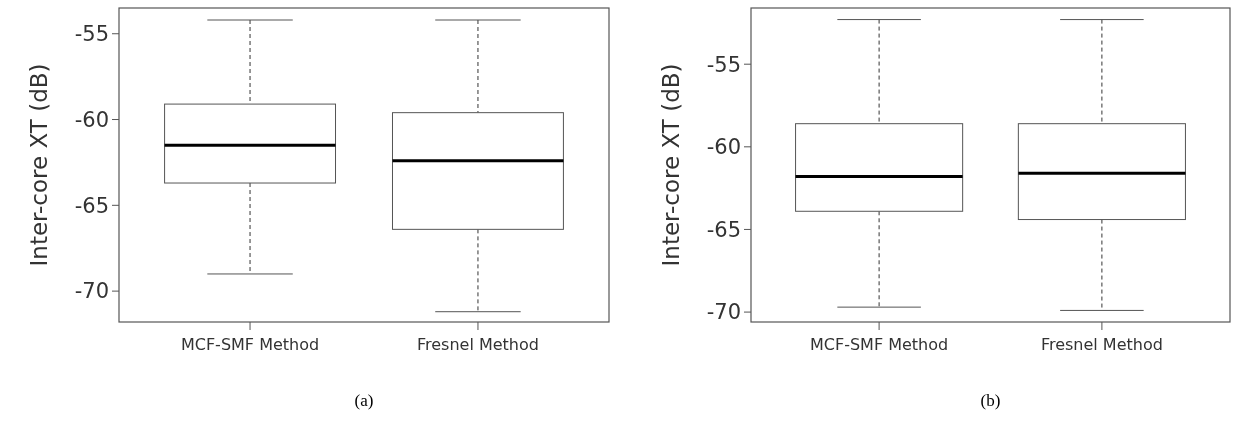  Describe the element at coordinates (364, 400) in the screenshot. I see `text: (a)` at that location.